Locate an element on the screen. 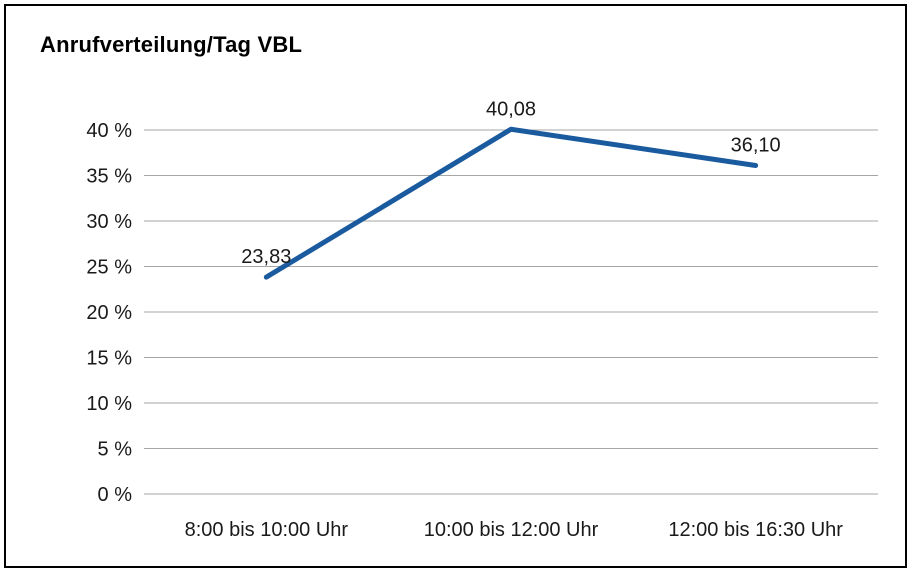  y-axis-tick-label: 5 % is located at coordinates (115, 450).